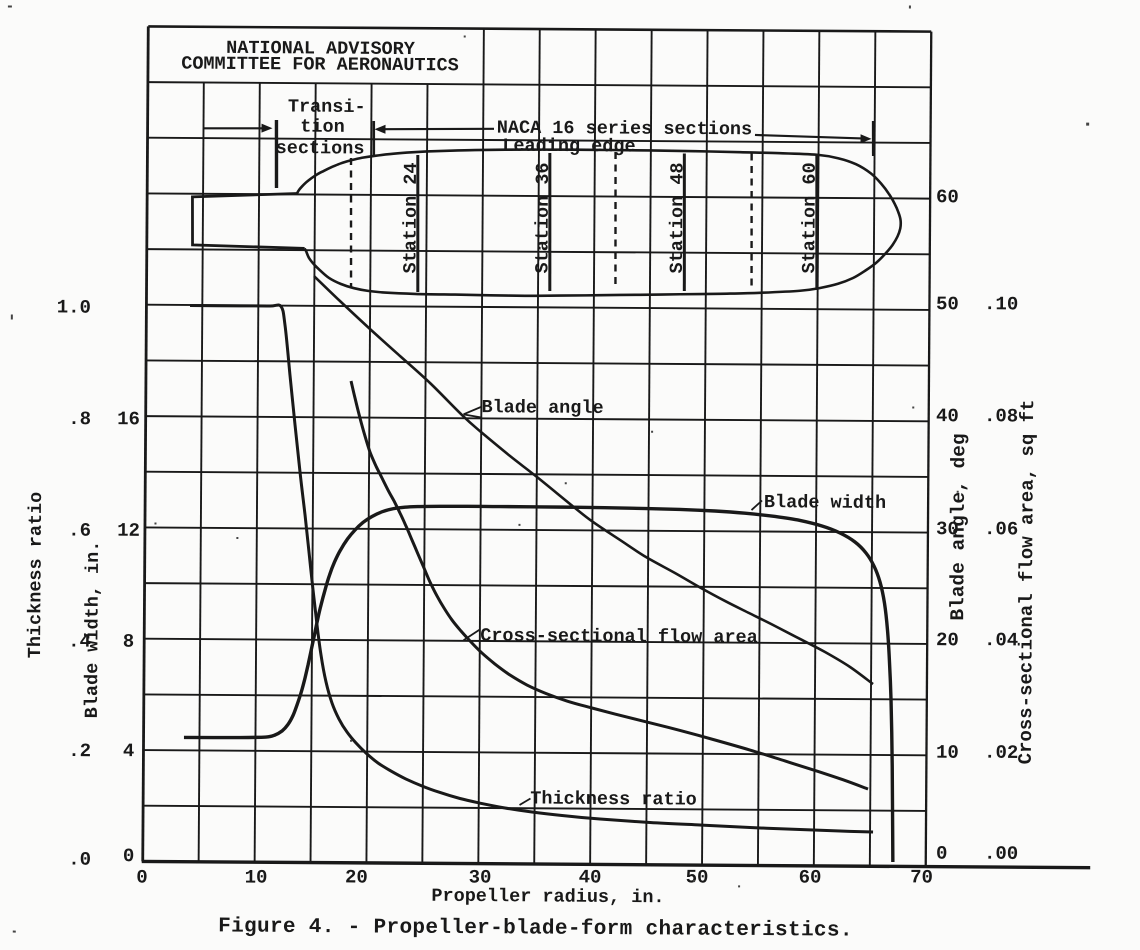  I want to click on svg-text: 70, so click(921, 877).